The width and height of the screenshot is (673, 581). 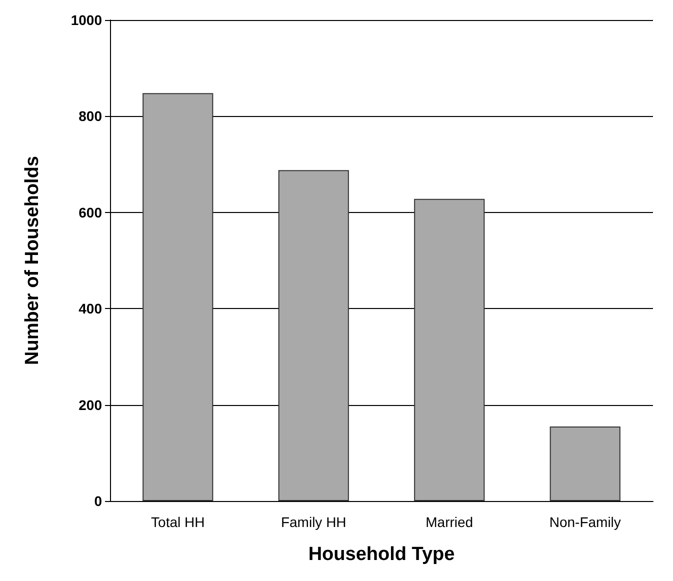 I want to click on y-tick-label: 400, so click(x=90, y=308).